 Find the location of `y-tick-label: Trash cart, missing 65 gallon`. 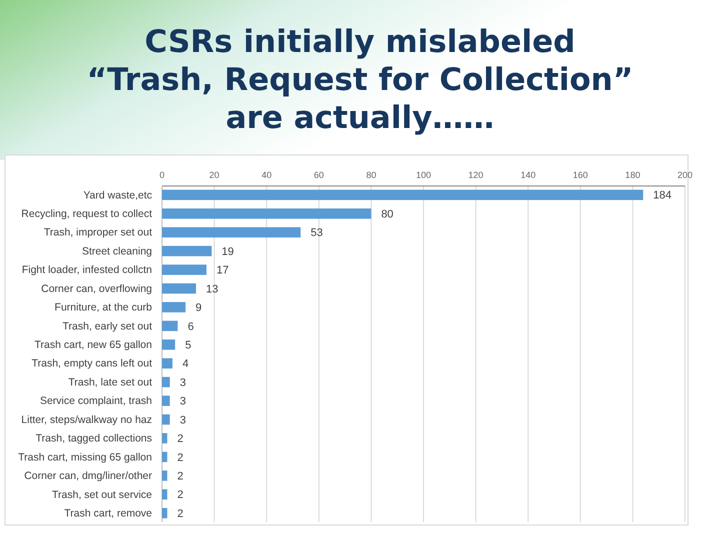

y-tick-label: Trash cart, missing 65 gallon is located at coordinates (85, 457).